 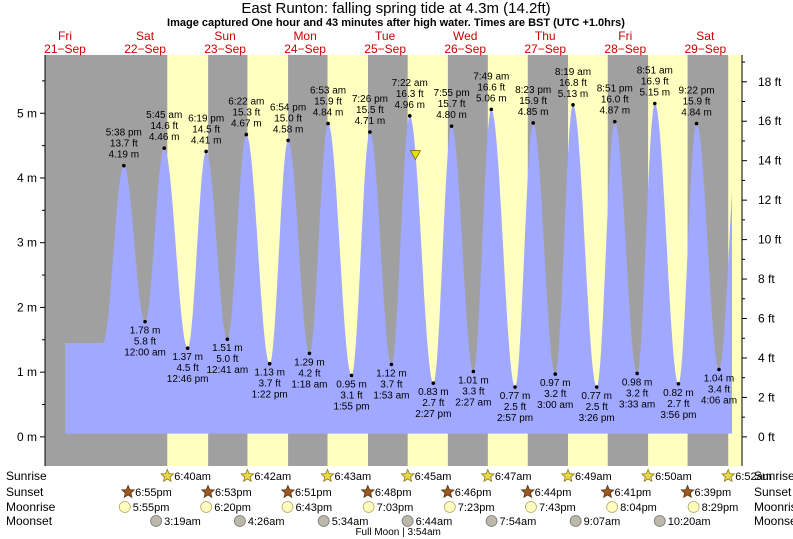 I want to click on high-tide-time: 8:51 am, so click(x=655, y=71).